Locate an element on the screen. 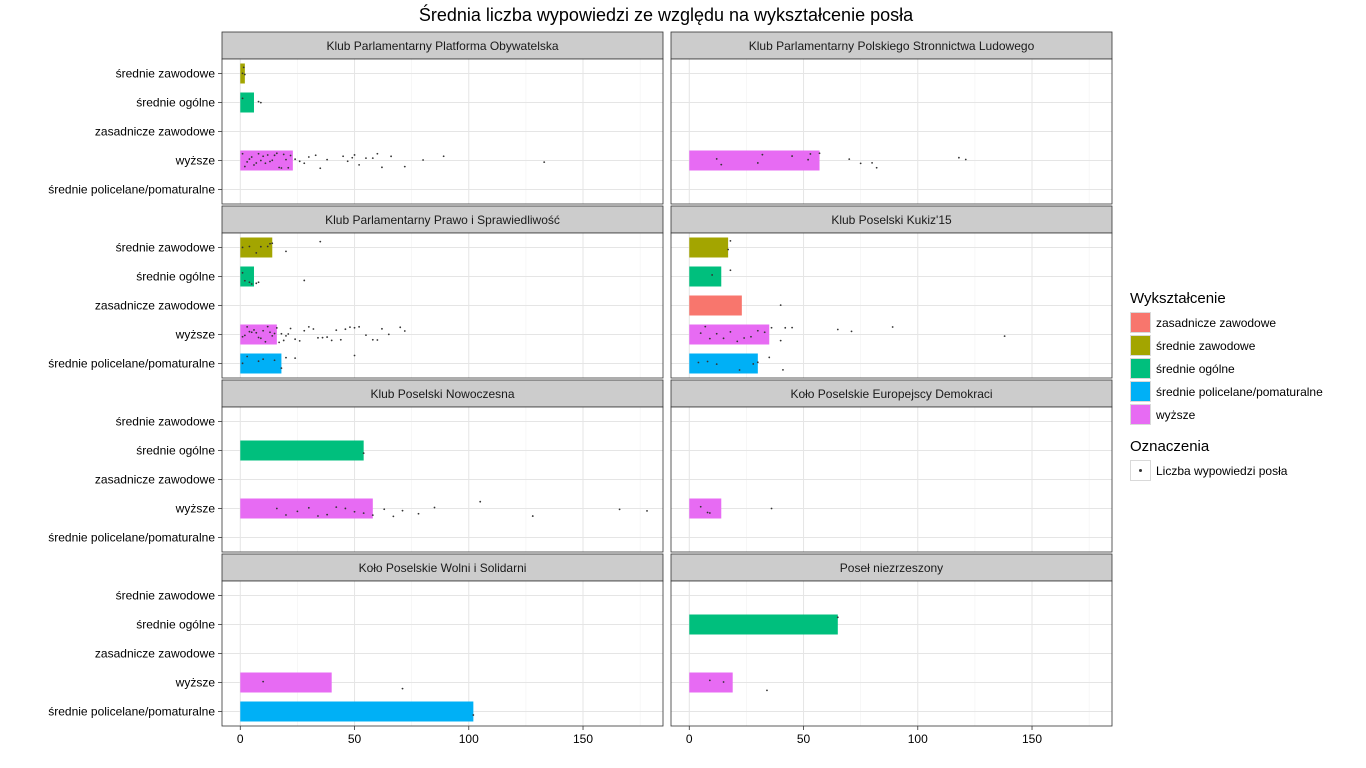 Image resolution: width=1366 pixels, height=768 pixels. point-zasadnicze-zawodowe is located at coordinates (780, 305).